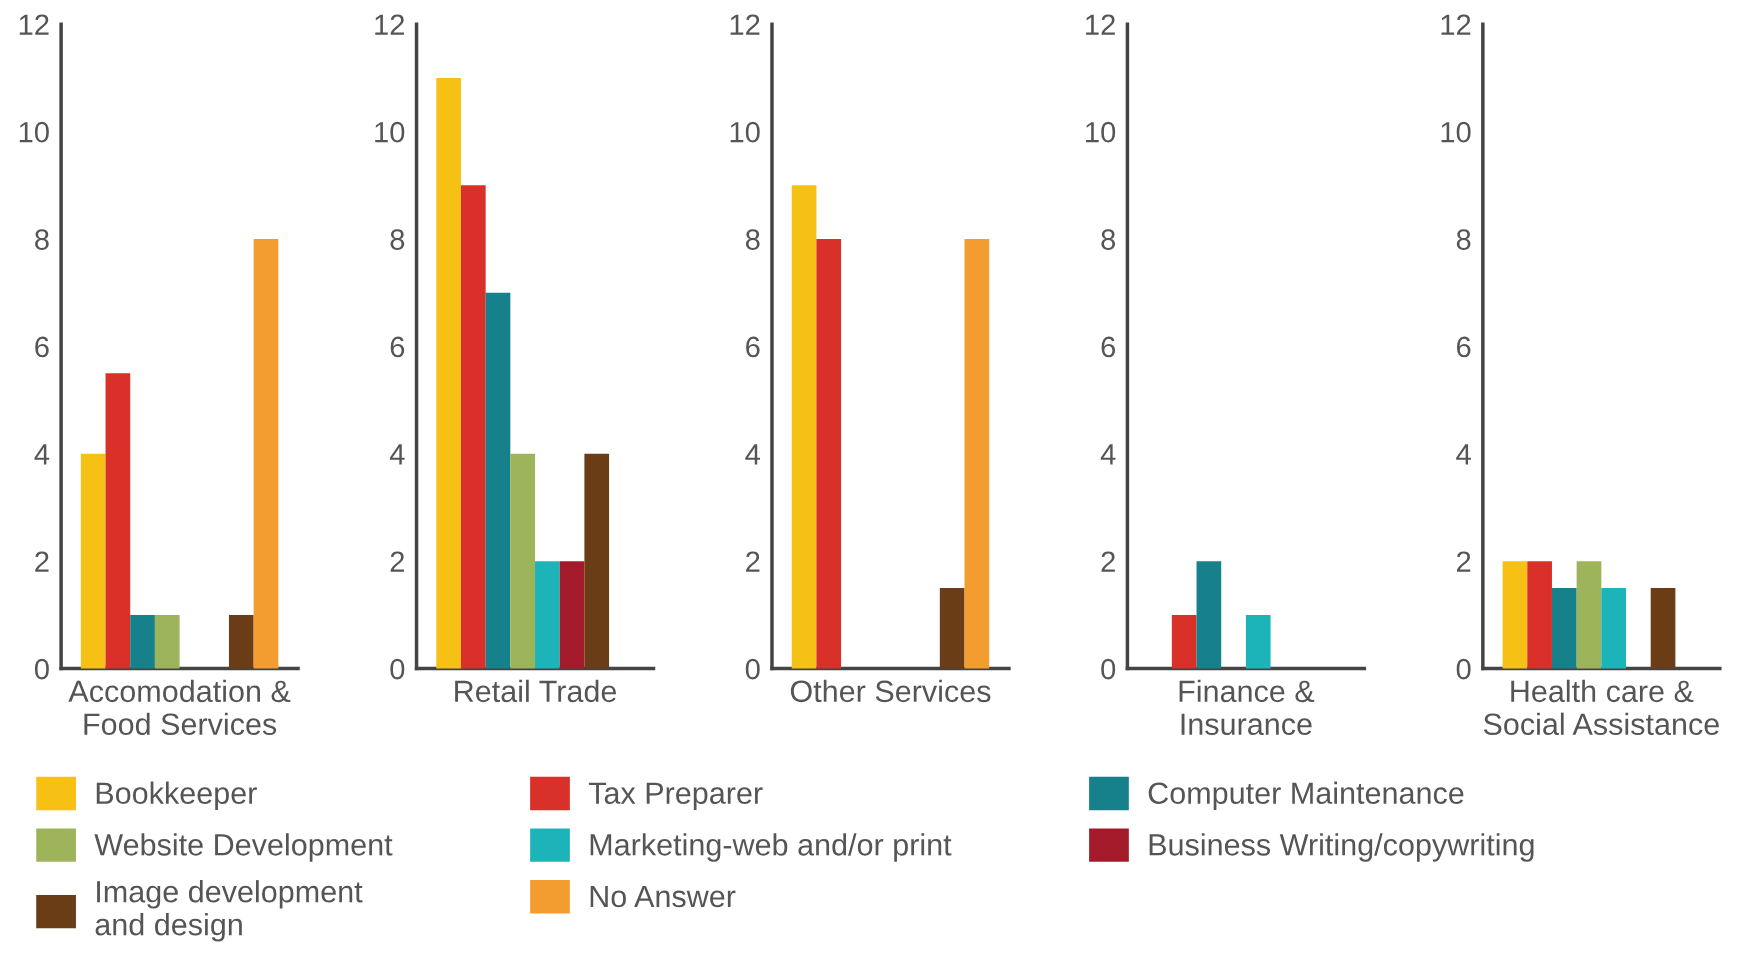 The width and height of the screenshot is (1746, 969). What do you see at coordinates (771, 847) in the screenshot?
I see `legend-label: Marketing-web and/or print` at bounding box center [771, 847].